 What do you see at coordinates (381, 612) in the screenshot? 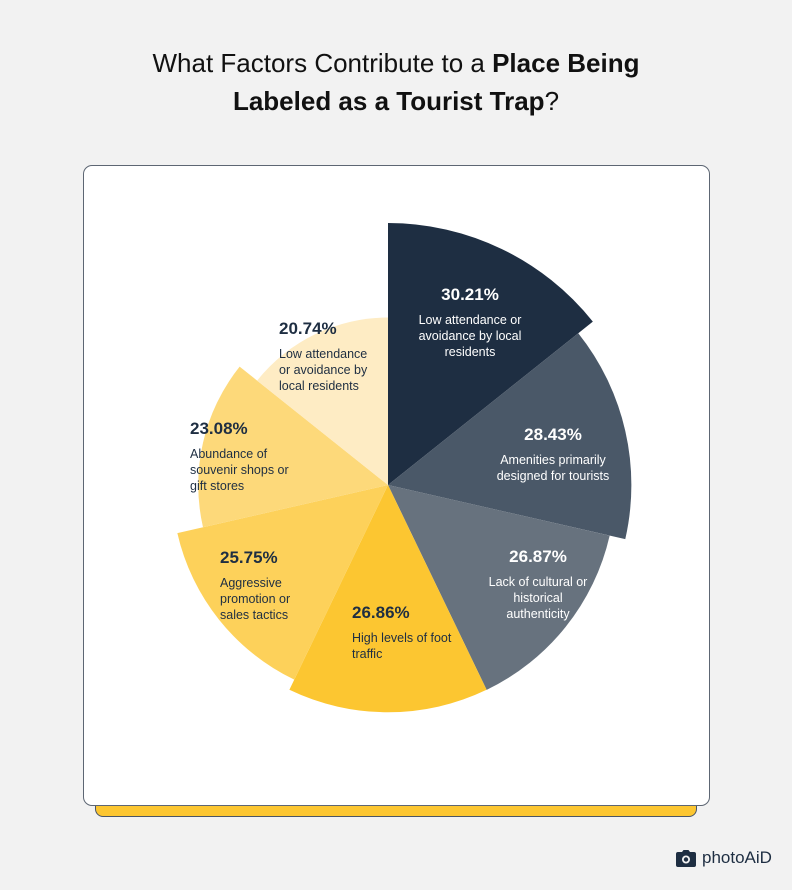
I see `slice-percent: 26.86%` at bounding box center [381, 612].